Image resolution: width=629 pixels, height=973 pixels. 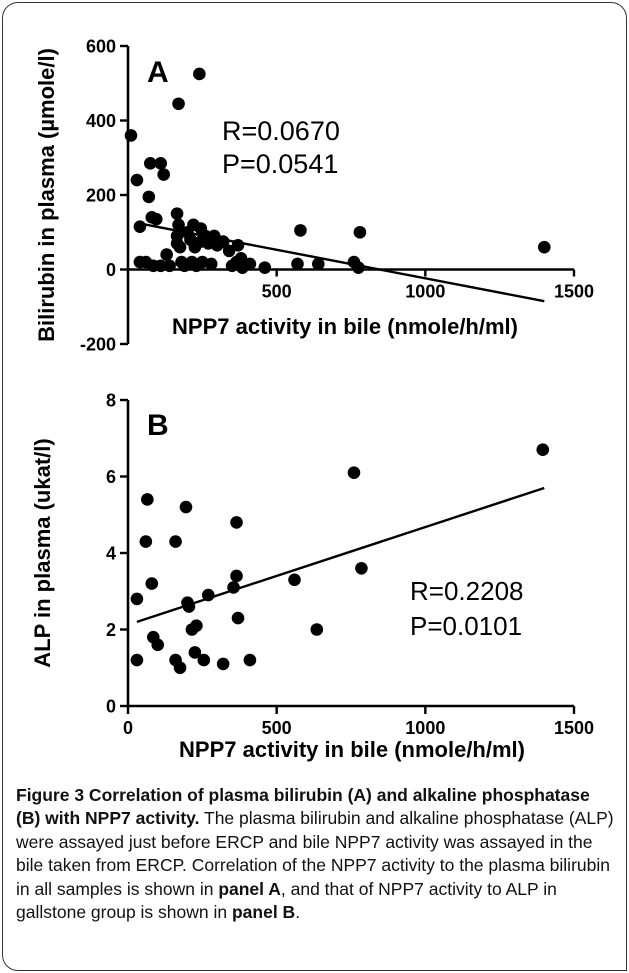 What do you see at coordinates (158, 72) in the screenshot?
I see `panel-label: A` at bounding box center [158, 72].